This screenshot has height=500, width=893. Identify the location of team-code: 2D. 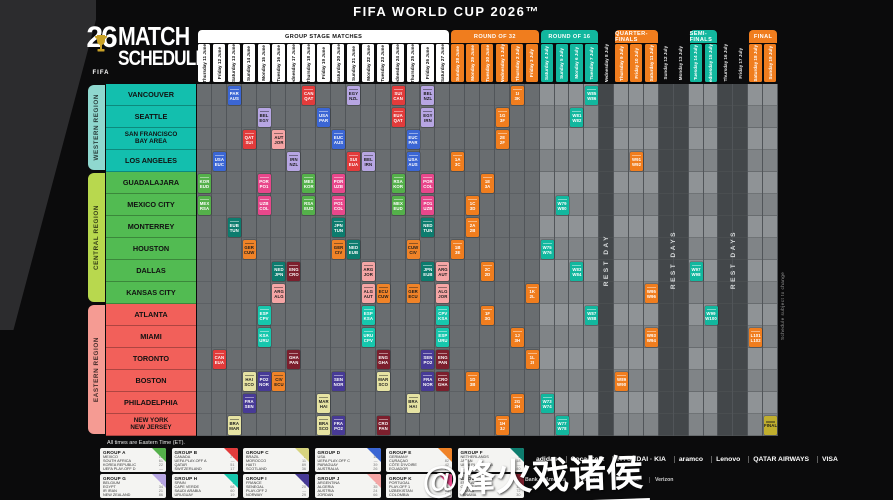
(487, 274).